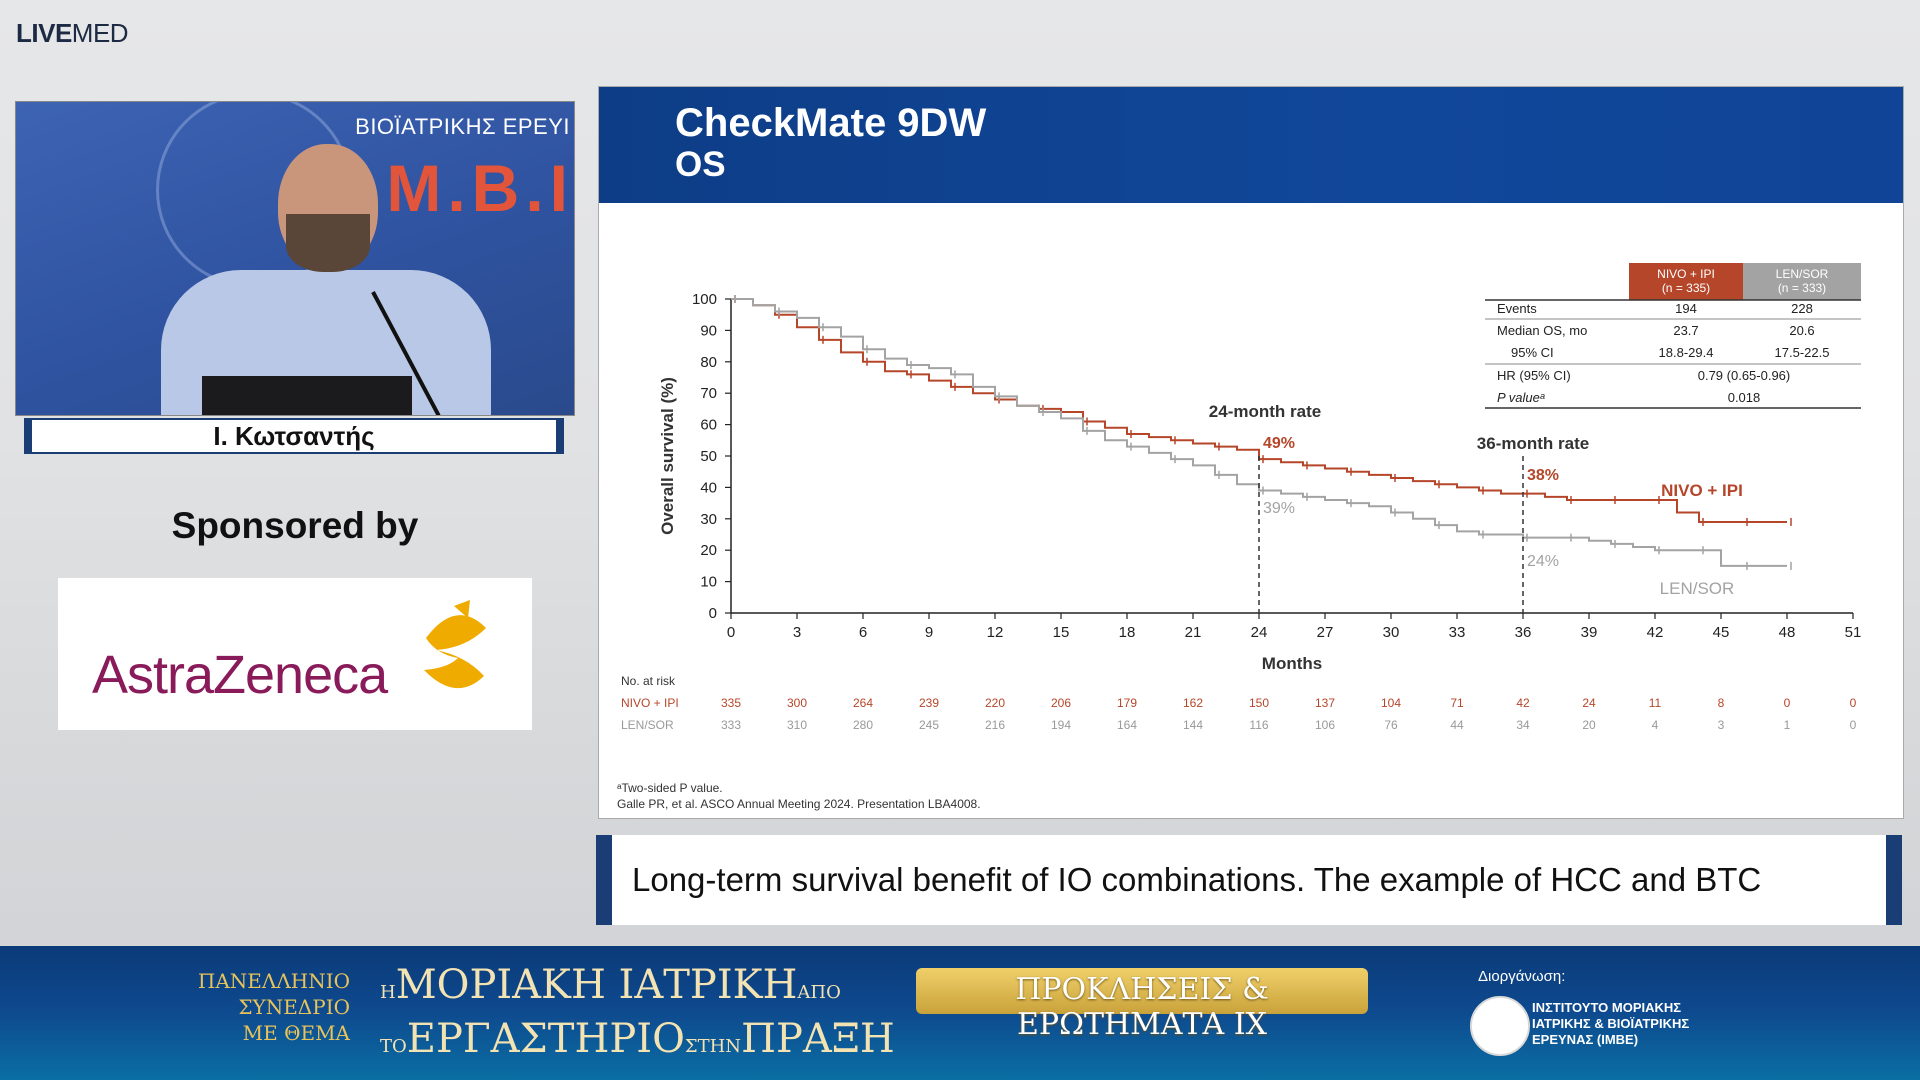  Describe the element at coordinates (1523, 632) in the screenshot. I see `x-tick-label: 36` at that location.